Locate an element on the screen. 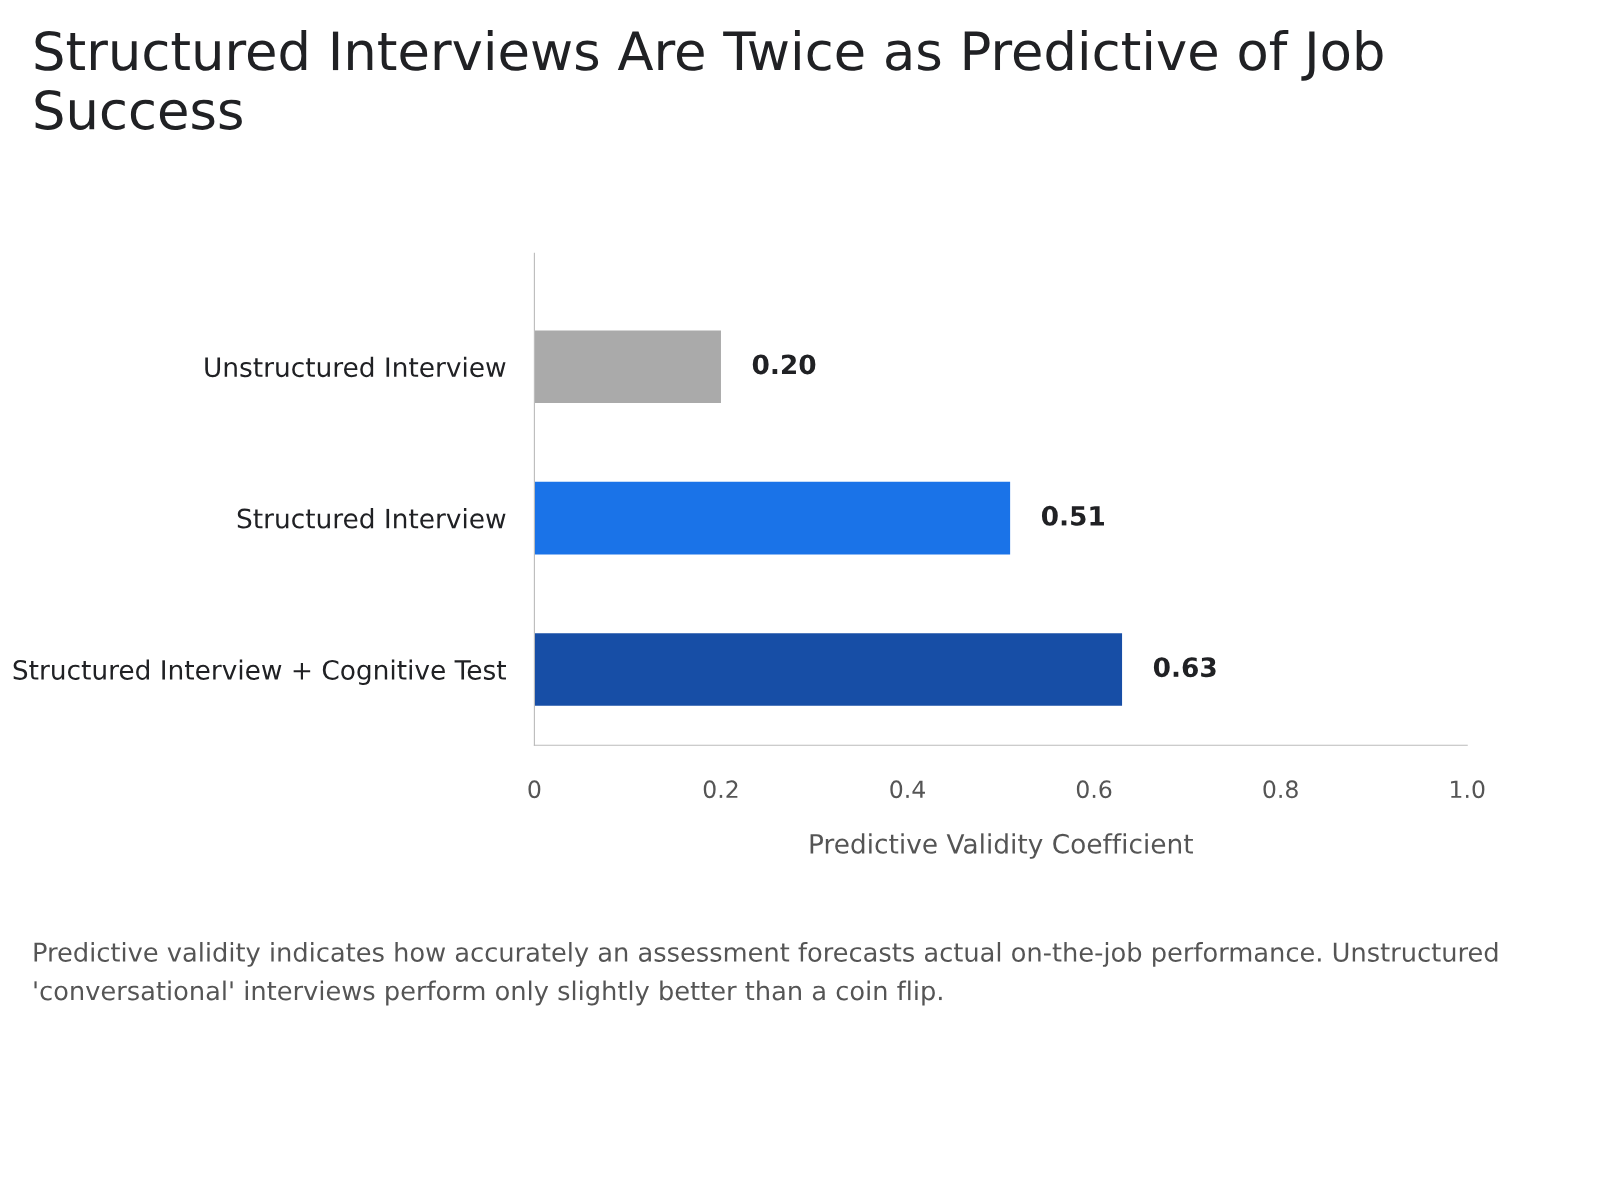 The width and height of the screenshot is (1600, 1200). y-tick-label: Structured Interview + Cognitive Test is located at coordinates (259, 672).